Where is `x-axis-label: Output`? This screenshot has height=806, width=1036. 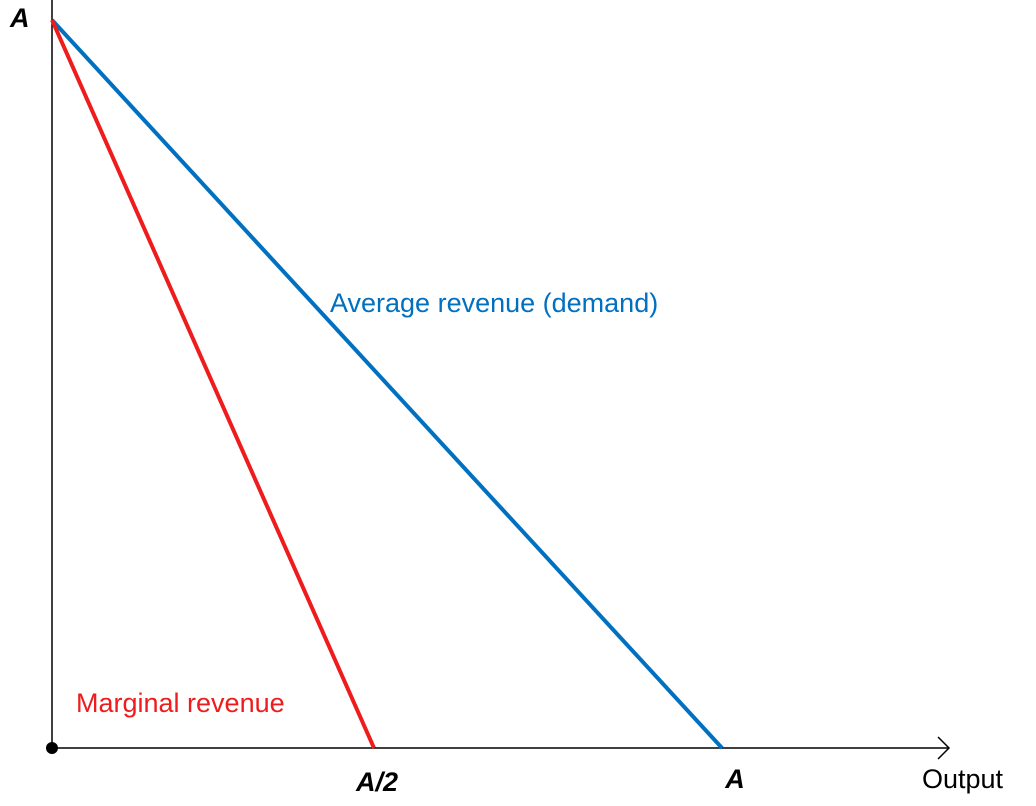 x-axis-label: Output is located at coordinates (963, 779).